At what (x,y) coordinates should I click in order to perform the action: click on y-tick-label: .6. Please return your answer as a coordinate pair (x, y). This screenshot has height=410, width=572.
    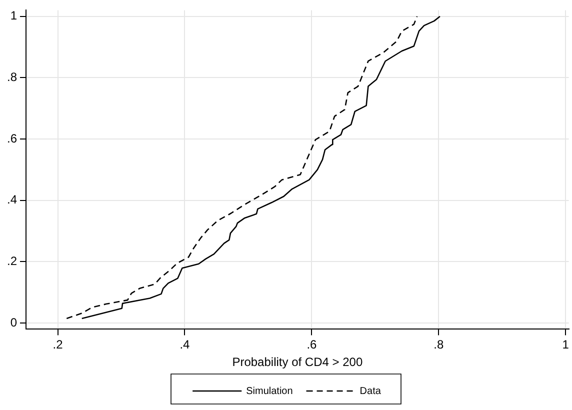
    Looking at the image, I should click on (12, 138).